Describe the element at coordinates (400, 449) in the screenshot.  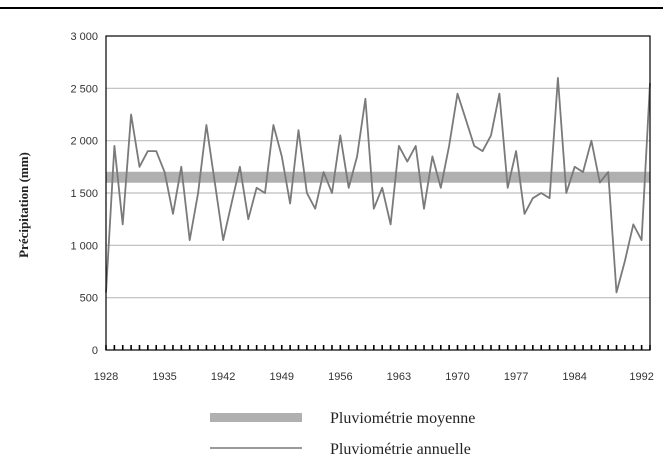
I see `legend-label-annual: Pluviométrie annuelle` at that location.